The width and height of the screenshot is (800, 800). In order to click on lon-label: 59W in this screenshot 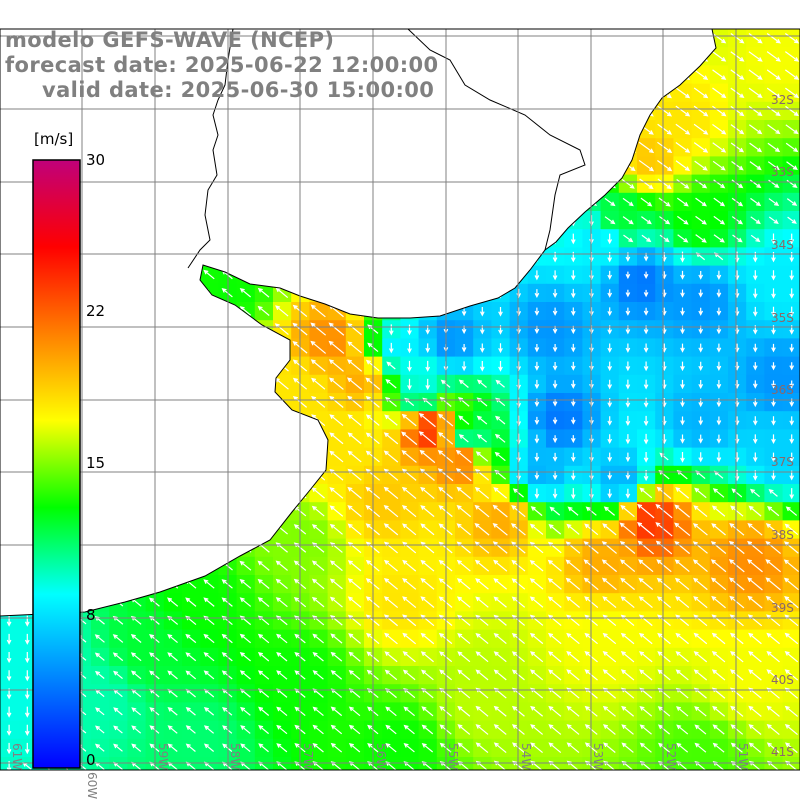, I will do `click(163, 757)`.